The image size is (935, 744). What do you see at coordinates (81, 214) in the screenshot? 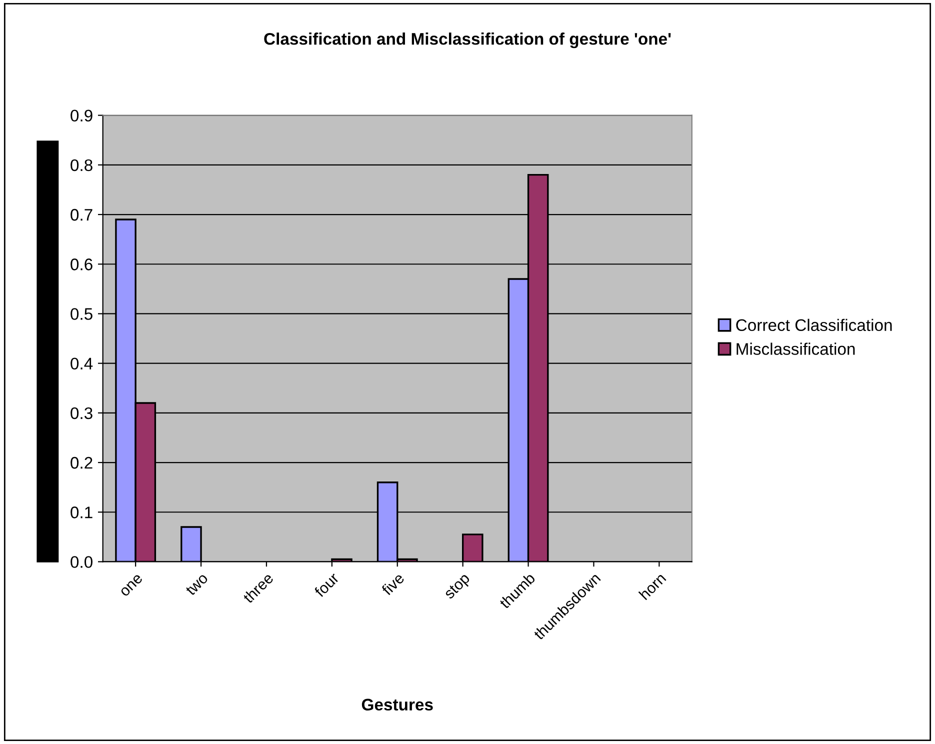
I see `y-tick-label: 0.7` at bounding box center [81, 214].